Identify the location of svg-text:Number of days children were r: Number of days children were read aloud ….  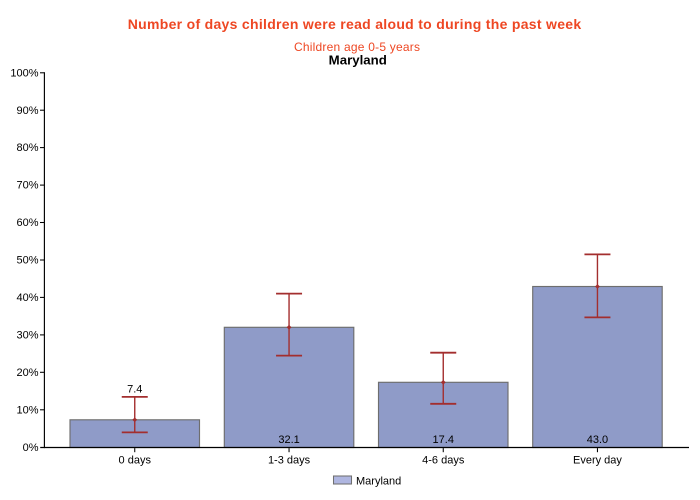
(355, 24).